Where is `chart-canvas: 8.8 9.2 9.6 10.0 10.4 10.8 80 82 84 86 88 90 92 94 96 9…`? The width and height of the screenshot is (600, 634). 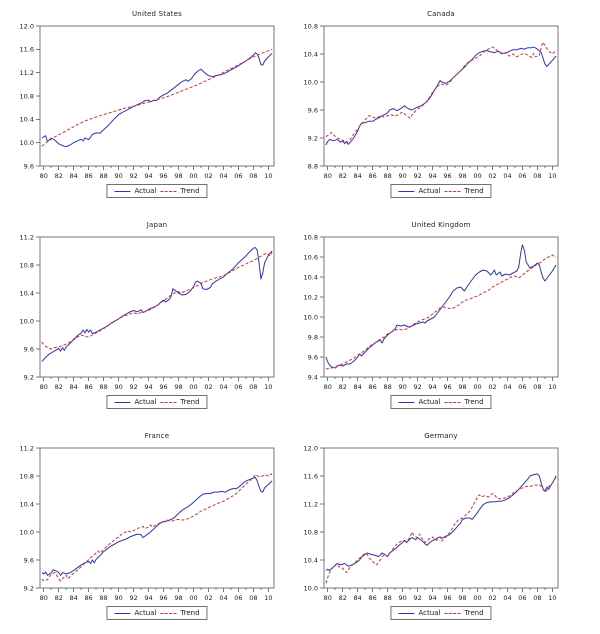 chart-canvas: 8.8 9.2 9.6 10.0 10.4 10.8 80 82 84 86 88 90 92 94 96 9… is located at coordinates (431, 101).